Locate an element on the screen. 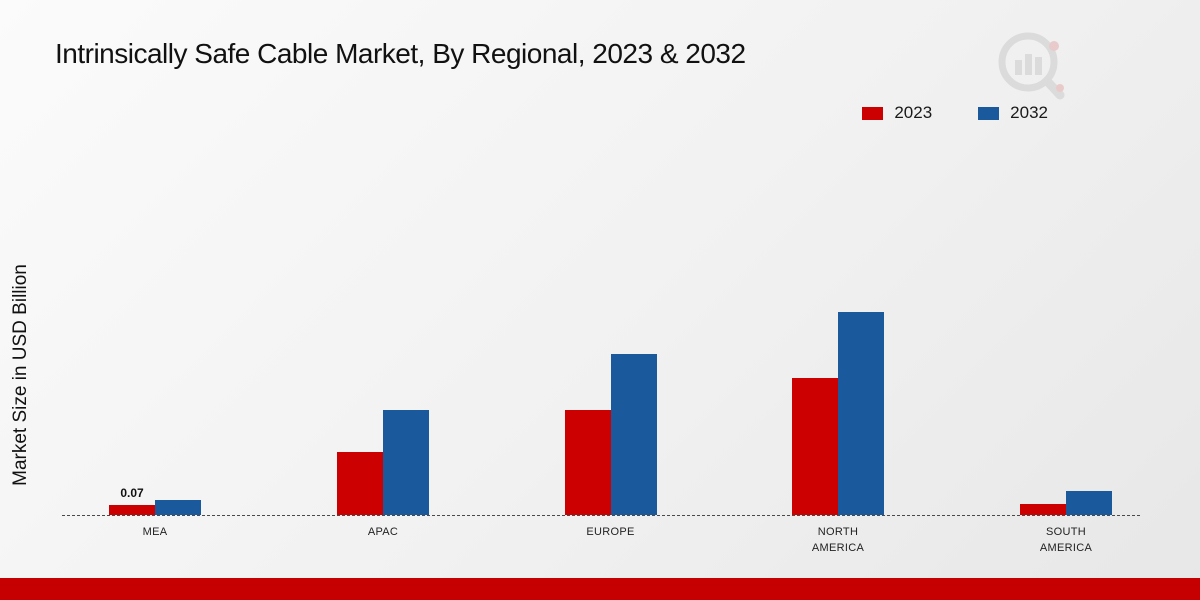 The width and height of the screenshot is (1200, 600). footer-stripe is located at coordinates (600, 589).